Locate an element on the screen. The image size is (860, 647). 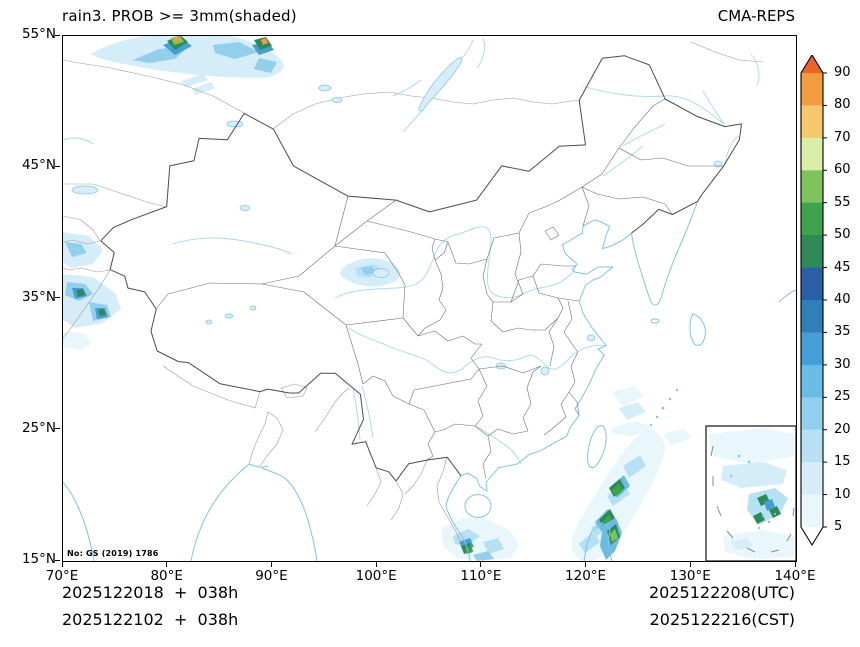
footer-init-cst: 2025122102 + 038h is located at coordinates (150, 619).